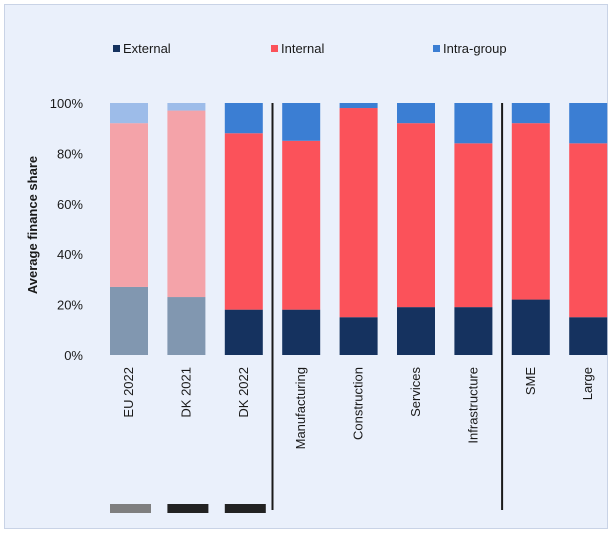 The image size is (608, 533). I want to click on footer-marker-dk-2021, so click(188, 508).